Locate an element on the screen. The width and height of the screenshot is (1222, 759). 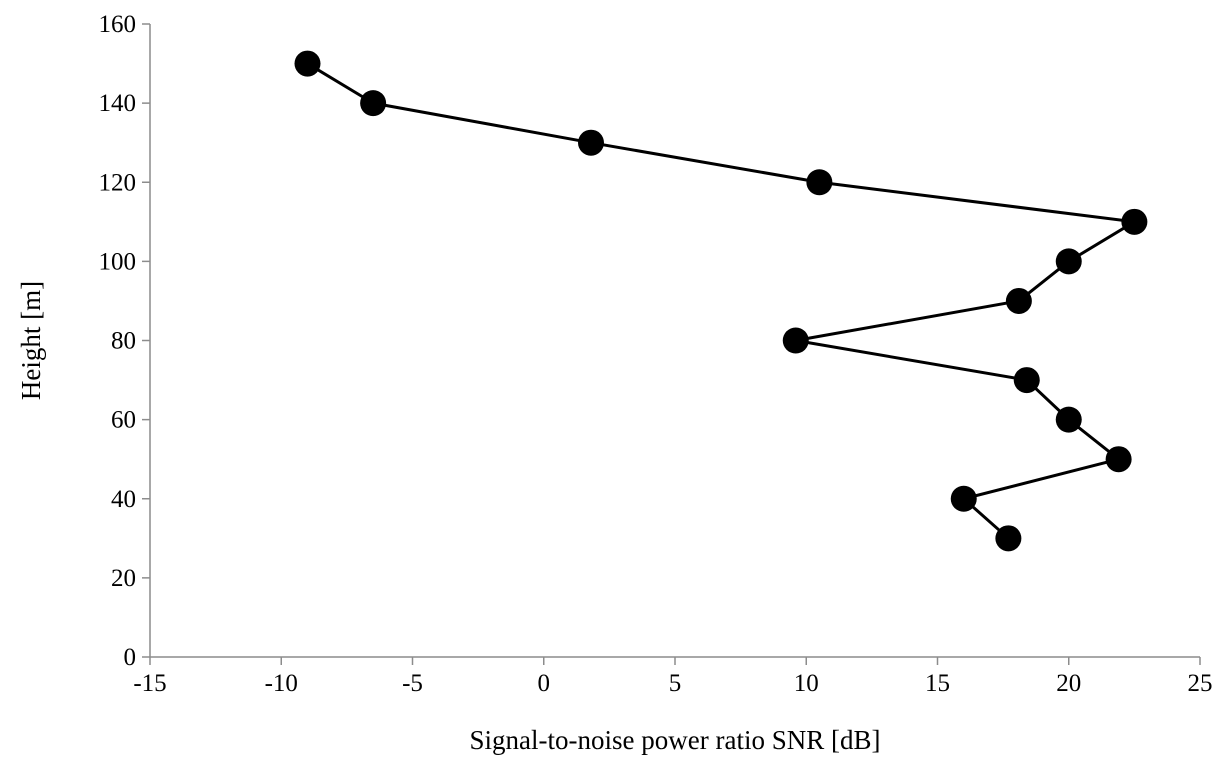
y-tick-label: 20 is located at coordinates (123, 578).